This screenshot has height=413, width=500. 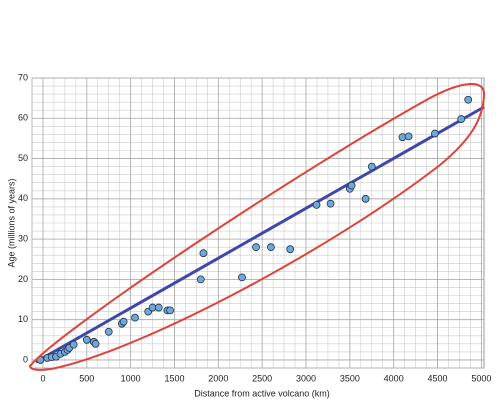 I want to click on x-tick-label: 3500, so click(x=350, y=378).